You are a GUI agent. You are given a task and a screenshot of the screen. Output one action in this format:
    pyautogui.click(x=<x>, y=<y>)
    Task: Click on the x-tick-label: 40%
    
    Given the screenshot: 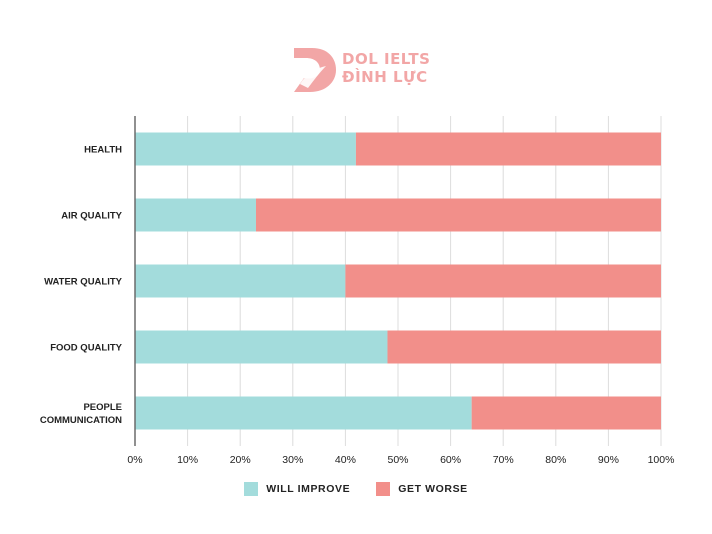 What is the action you would take?
    pyautogui.click(x=345, y=460)
    